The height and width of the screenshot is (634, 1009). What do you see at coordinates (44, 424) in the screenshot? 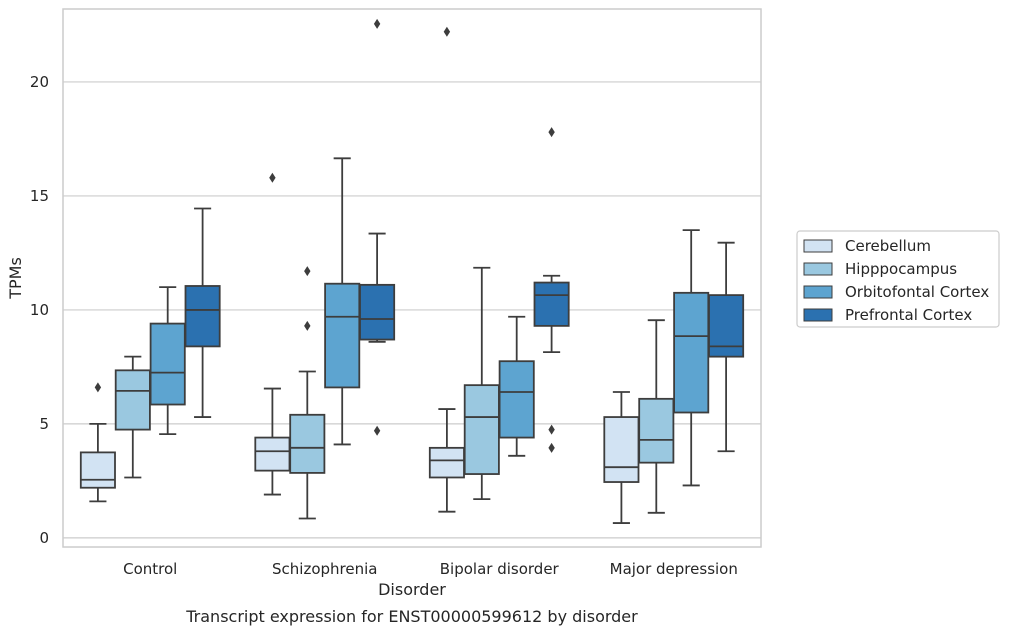
I see `y-tick-label: 5` at bounding box center [44, 424].